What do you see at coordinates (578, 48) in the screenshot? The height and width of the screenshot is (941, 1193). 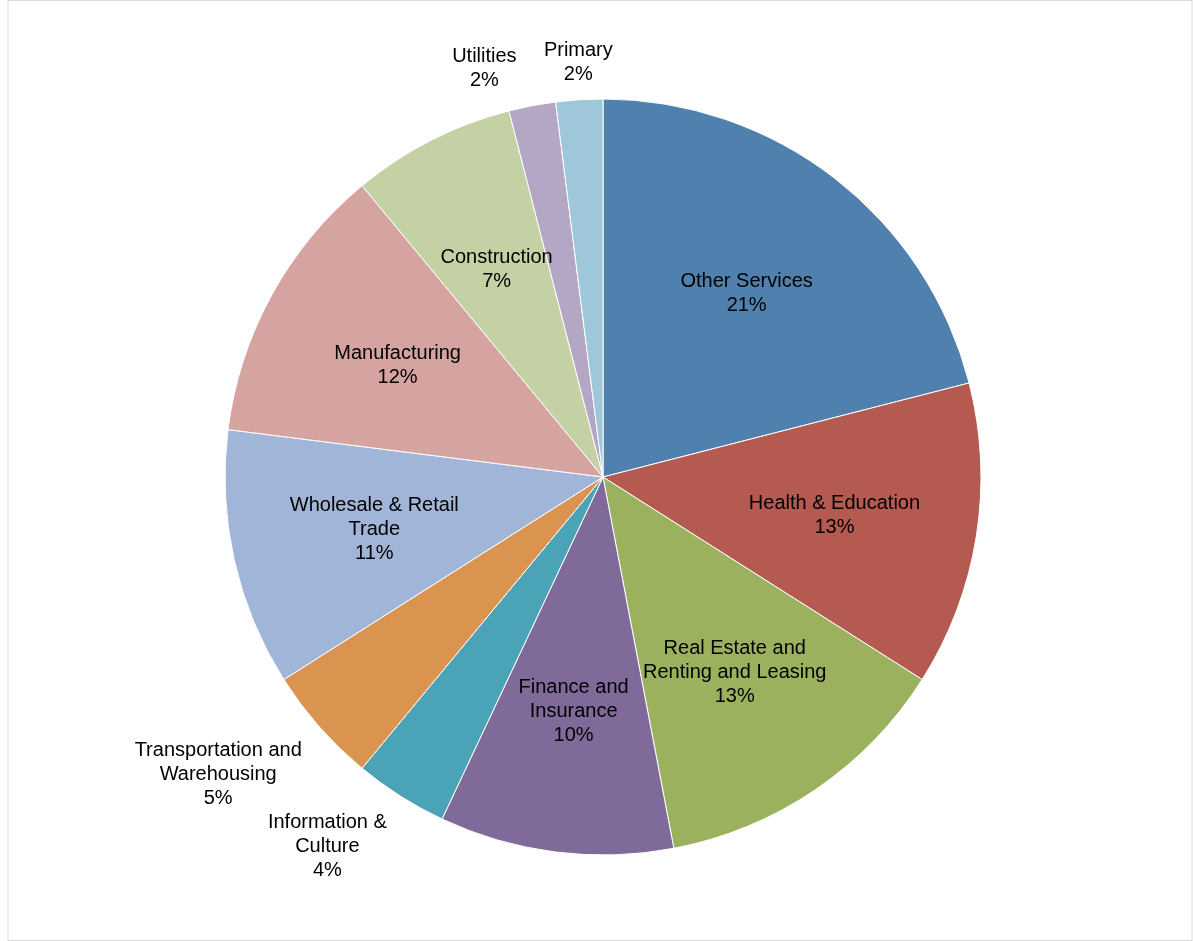 I see `slice-label: Primary` at bounding box center [578, 48].